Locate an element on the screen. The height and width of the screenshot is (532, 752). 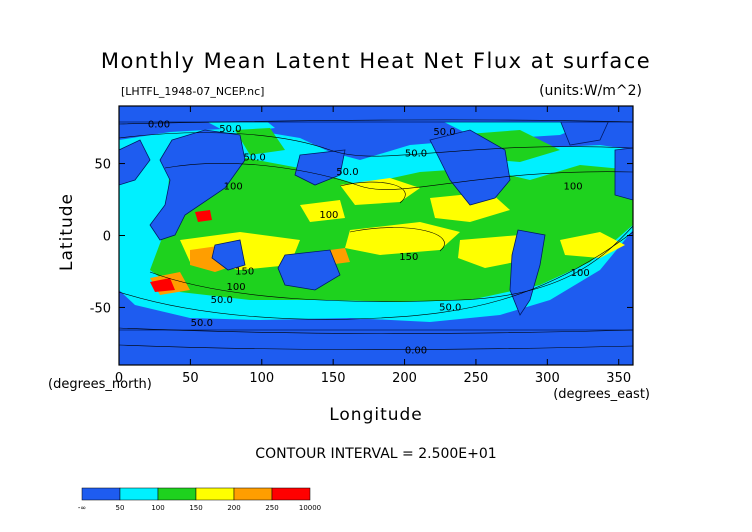
x-unit-label: (degrees_east) is located at coordinates (601, 394).